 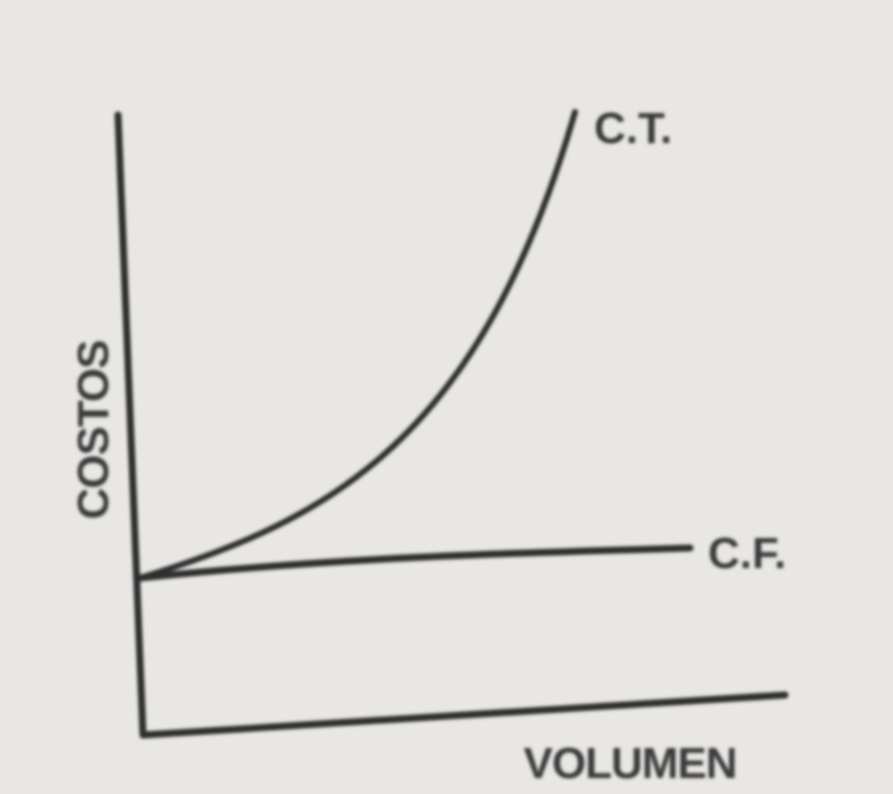 What do you see at coordinates (93, 429) in the screenshot?
I see `y-axis-label: COSTOS` at bounding box center [93, 429].